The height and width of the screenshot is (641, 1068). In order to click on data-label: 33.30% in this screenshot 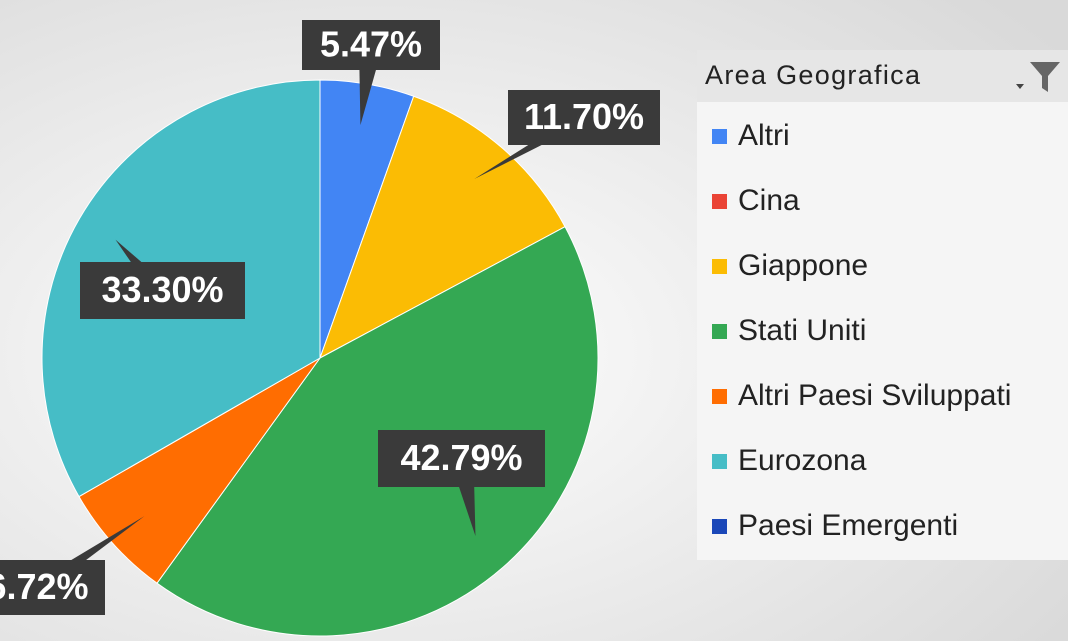, I will do `click(162, 289)`.